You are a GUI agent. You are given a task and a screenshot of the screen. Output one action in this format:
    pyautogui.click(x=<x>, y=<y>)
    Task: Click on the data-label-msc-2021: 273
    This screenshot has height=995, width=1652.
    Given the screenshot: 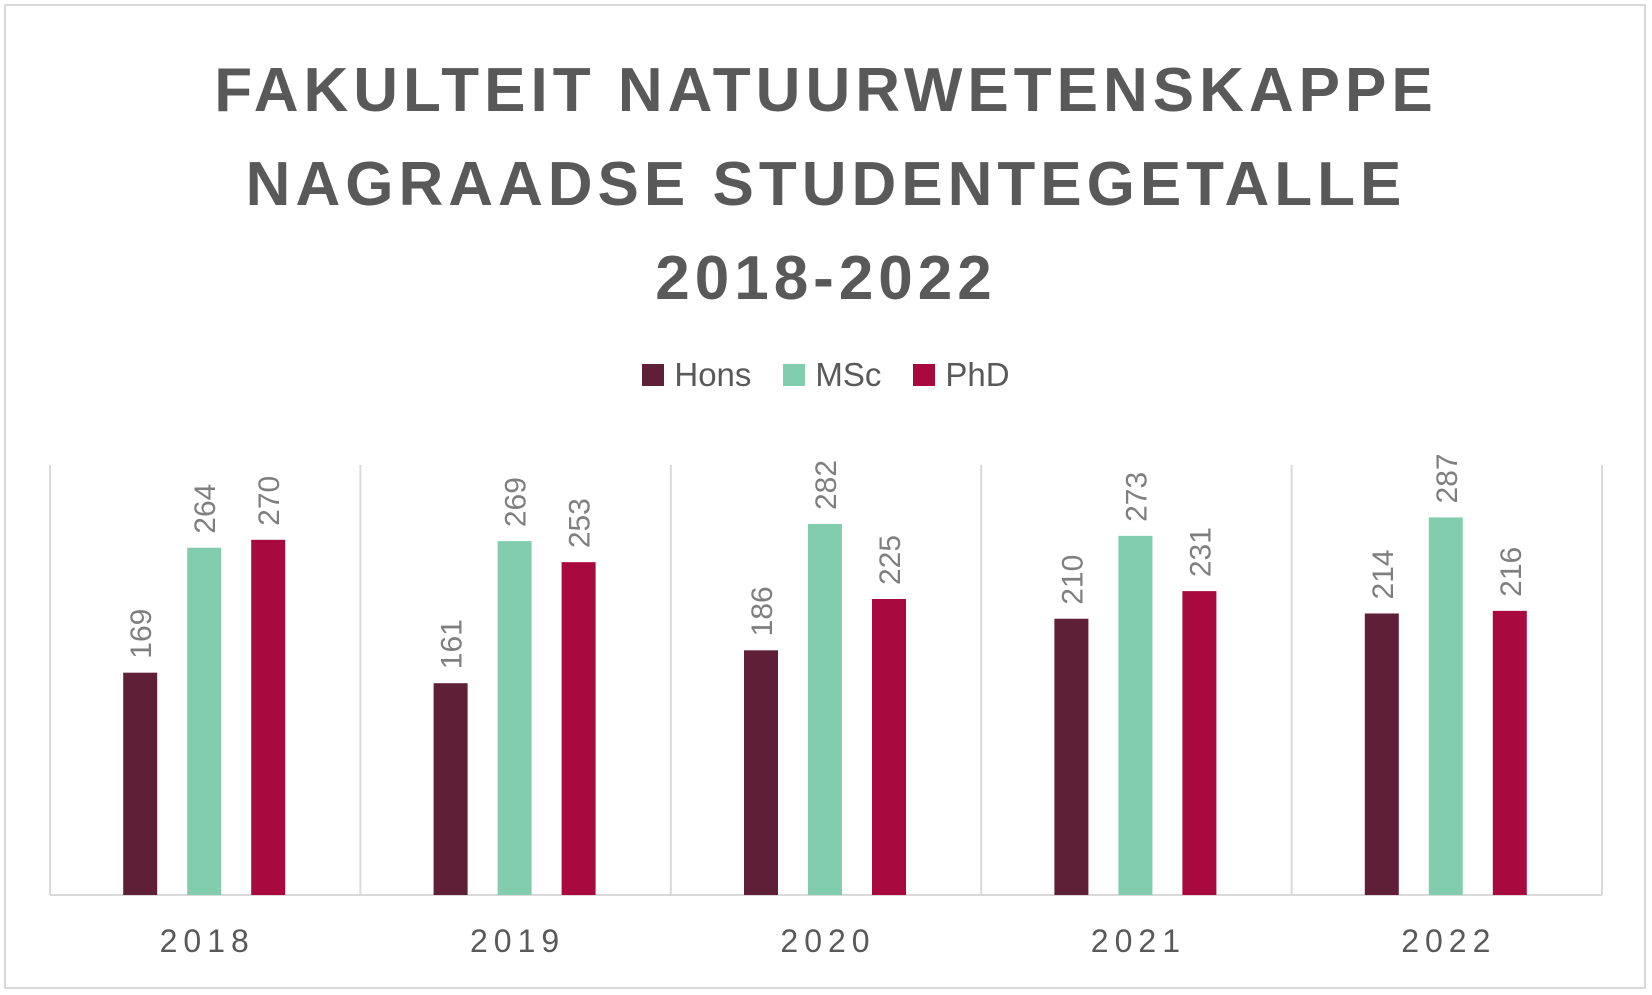 What is the action you would take?
    pyautogui.click(x=1136, y=497)
    